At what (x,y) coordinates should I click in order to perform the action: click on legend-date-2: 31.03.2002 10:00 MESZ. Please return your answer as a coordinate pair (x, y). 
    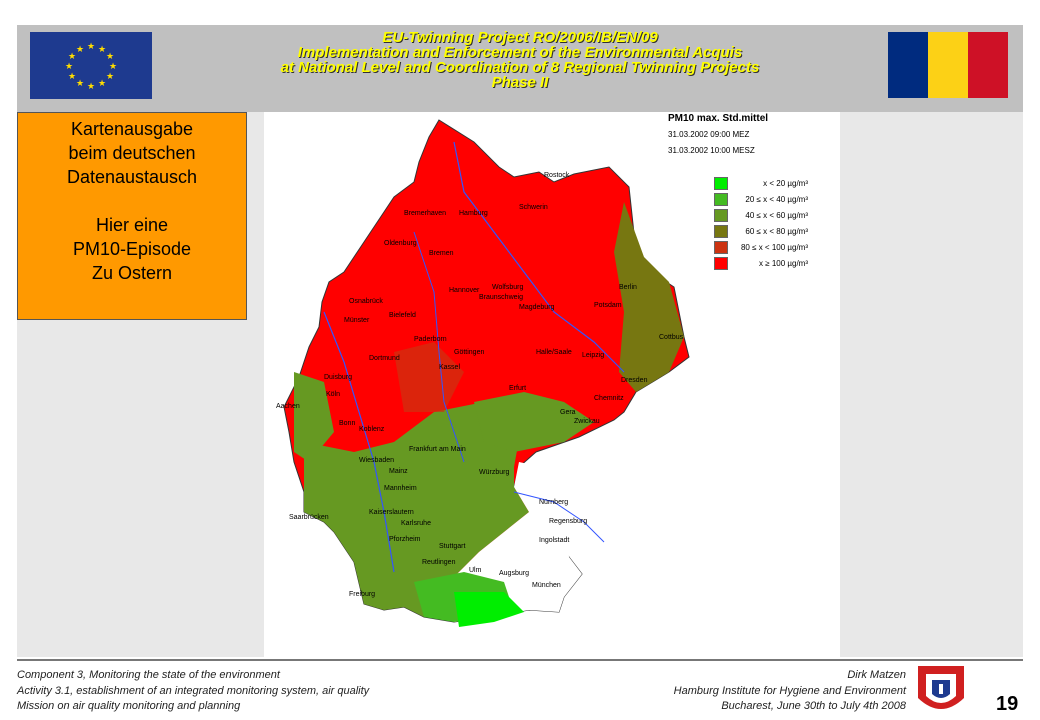
    Looking at the image, I should click on (711, 150).